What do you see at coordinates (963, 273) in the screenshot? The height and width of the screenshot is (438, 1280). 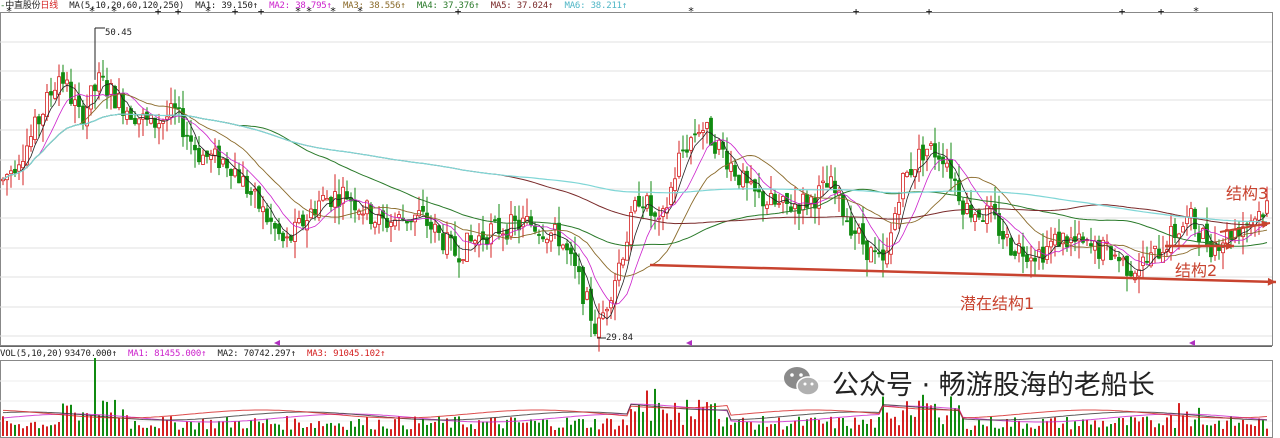 I see `structure-1-arrow` at bounding box center [963, 273].